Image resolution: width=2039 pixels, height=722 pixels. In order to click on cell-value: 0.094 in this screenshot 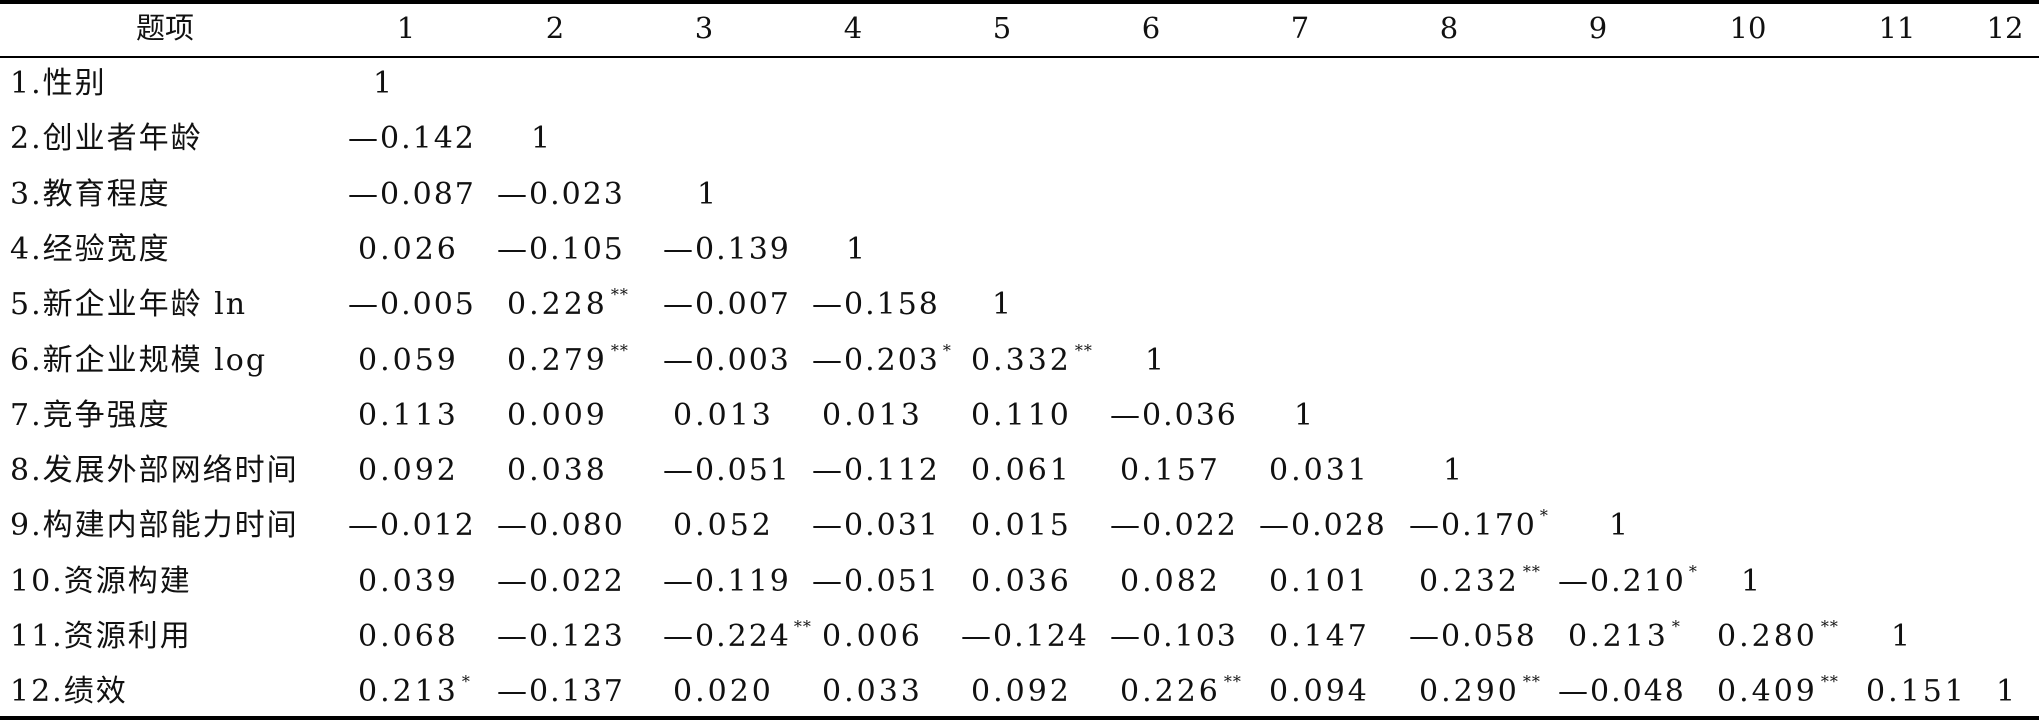, I will do `click(1319, 691)`.